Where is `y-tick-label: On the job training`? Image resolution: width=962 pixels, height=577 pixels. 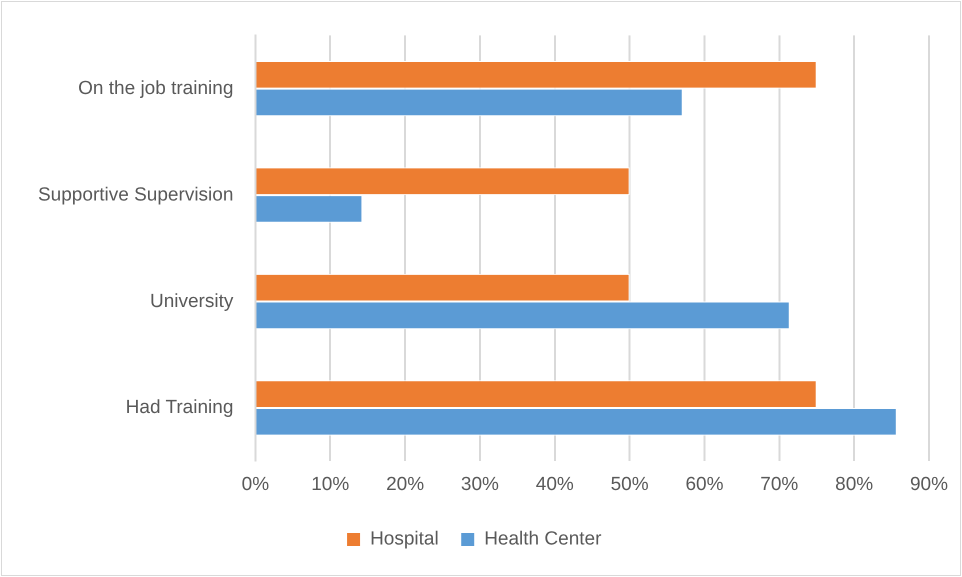 y-tick-label: On the job training is located at coordinates (156, 88).